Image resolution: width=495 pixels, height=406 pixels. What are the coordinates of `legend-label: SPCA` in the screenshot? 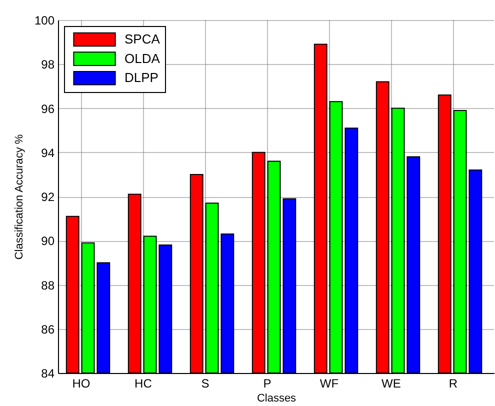 It's located at (142, 39).